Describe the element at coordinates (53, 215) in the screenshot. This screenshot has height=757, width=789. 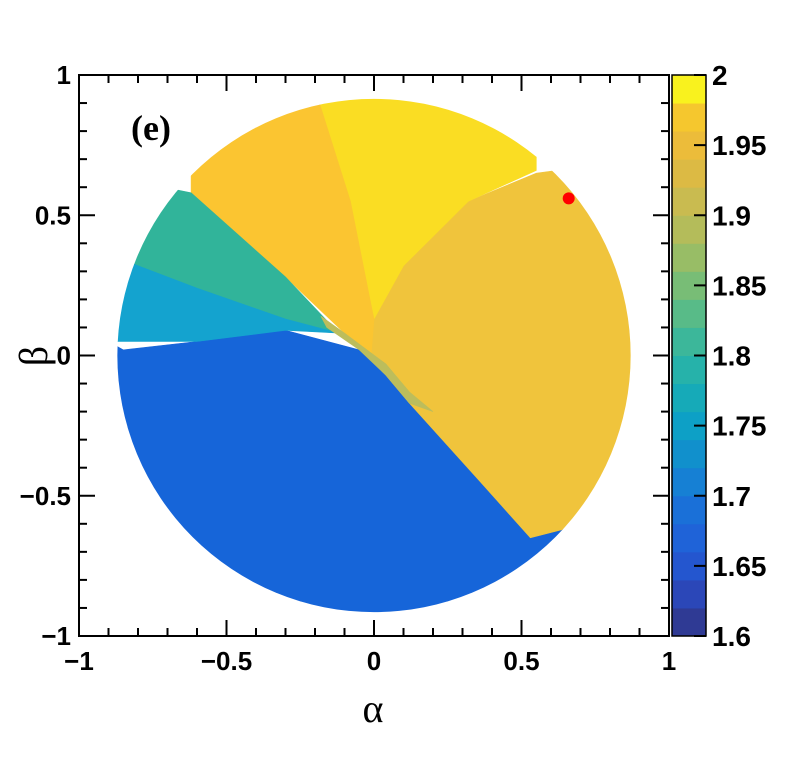
I see `y-tick-label: 0.5` at that location.